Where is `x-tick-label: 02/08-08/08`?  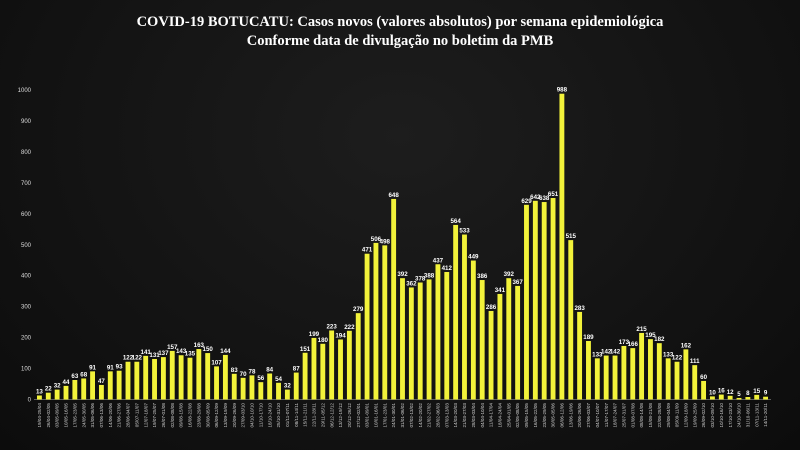
x-tick-label: 02/08-08/08 is located at coordinates (172, 415).